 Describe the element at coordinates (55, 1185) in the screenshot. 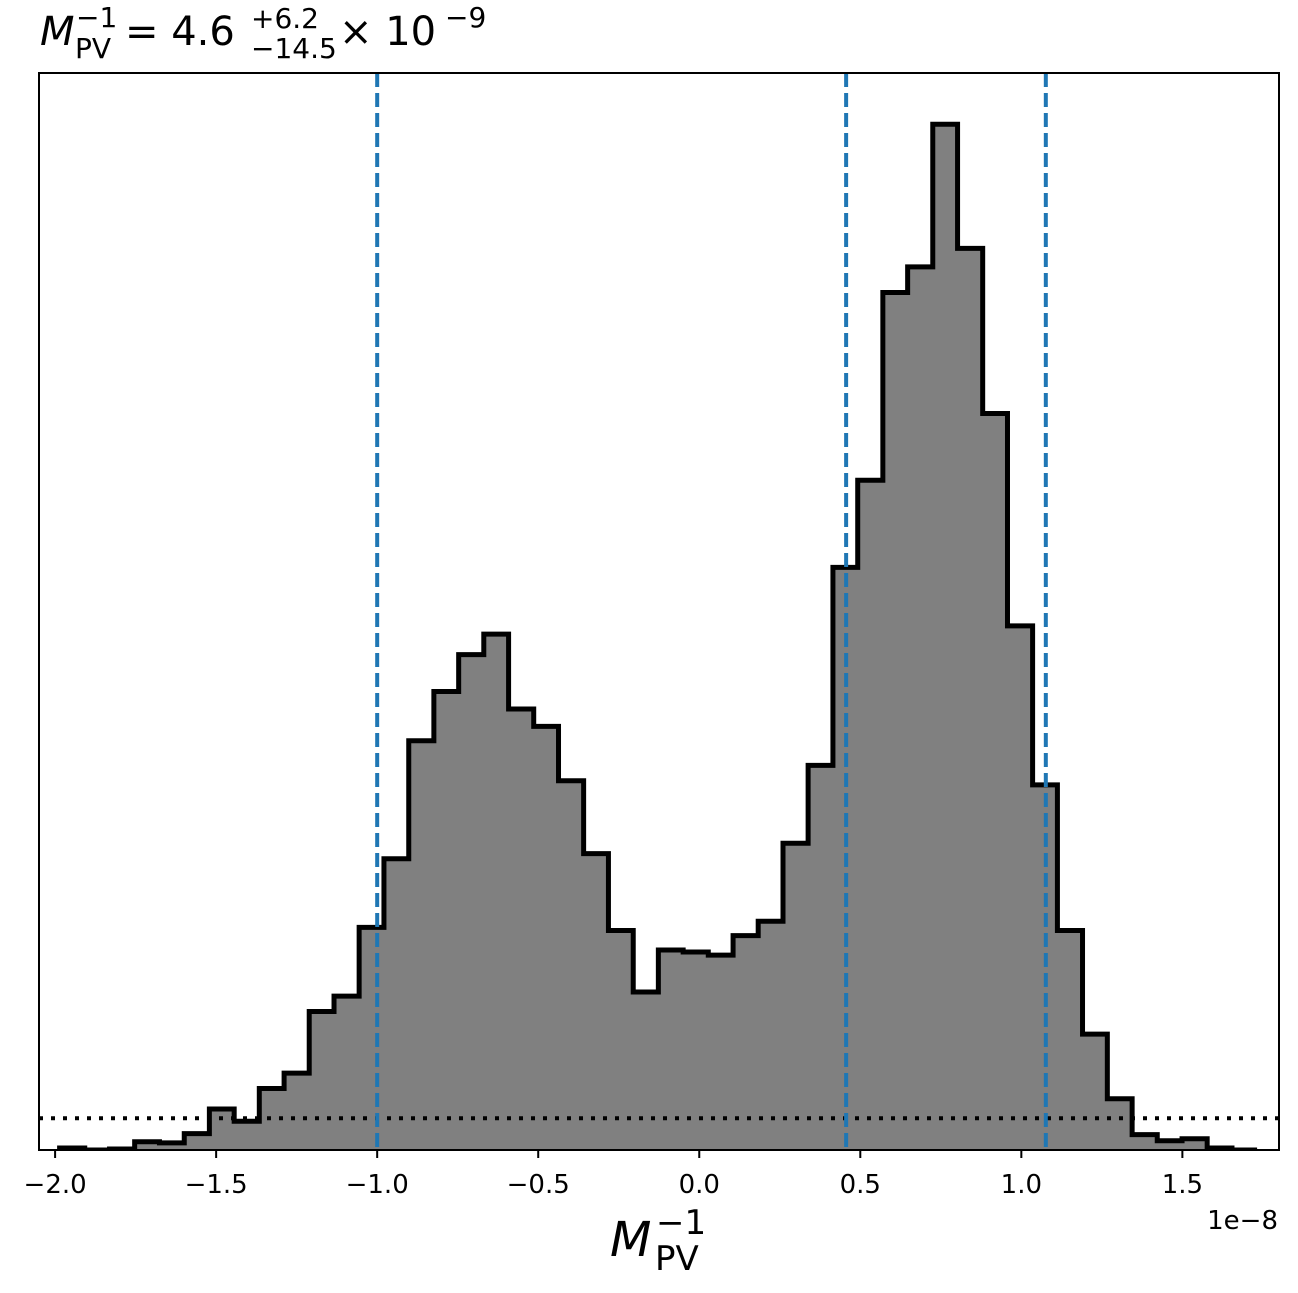

I see `x-tick-label: −2.0` at that location.